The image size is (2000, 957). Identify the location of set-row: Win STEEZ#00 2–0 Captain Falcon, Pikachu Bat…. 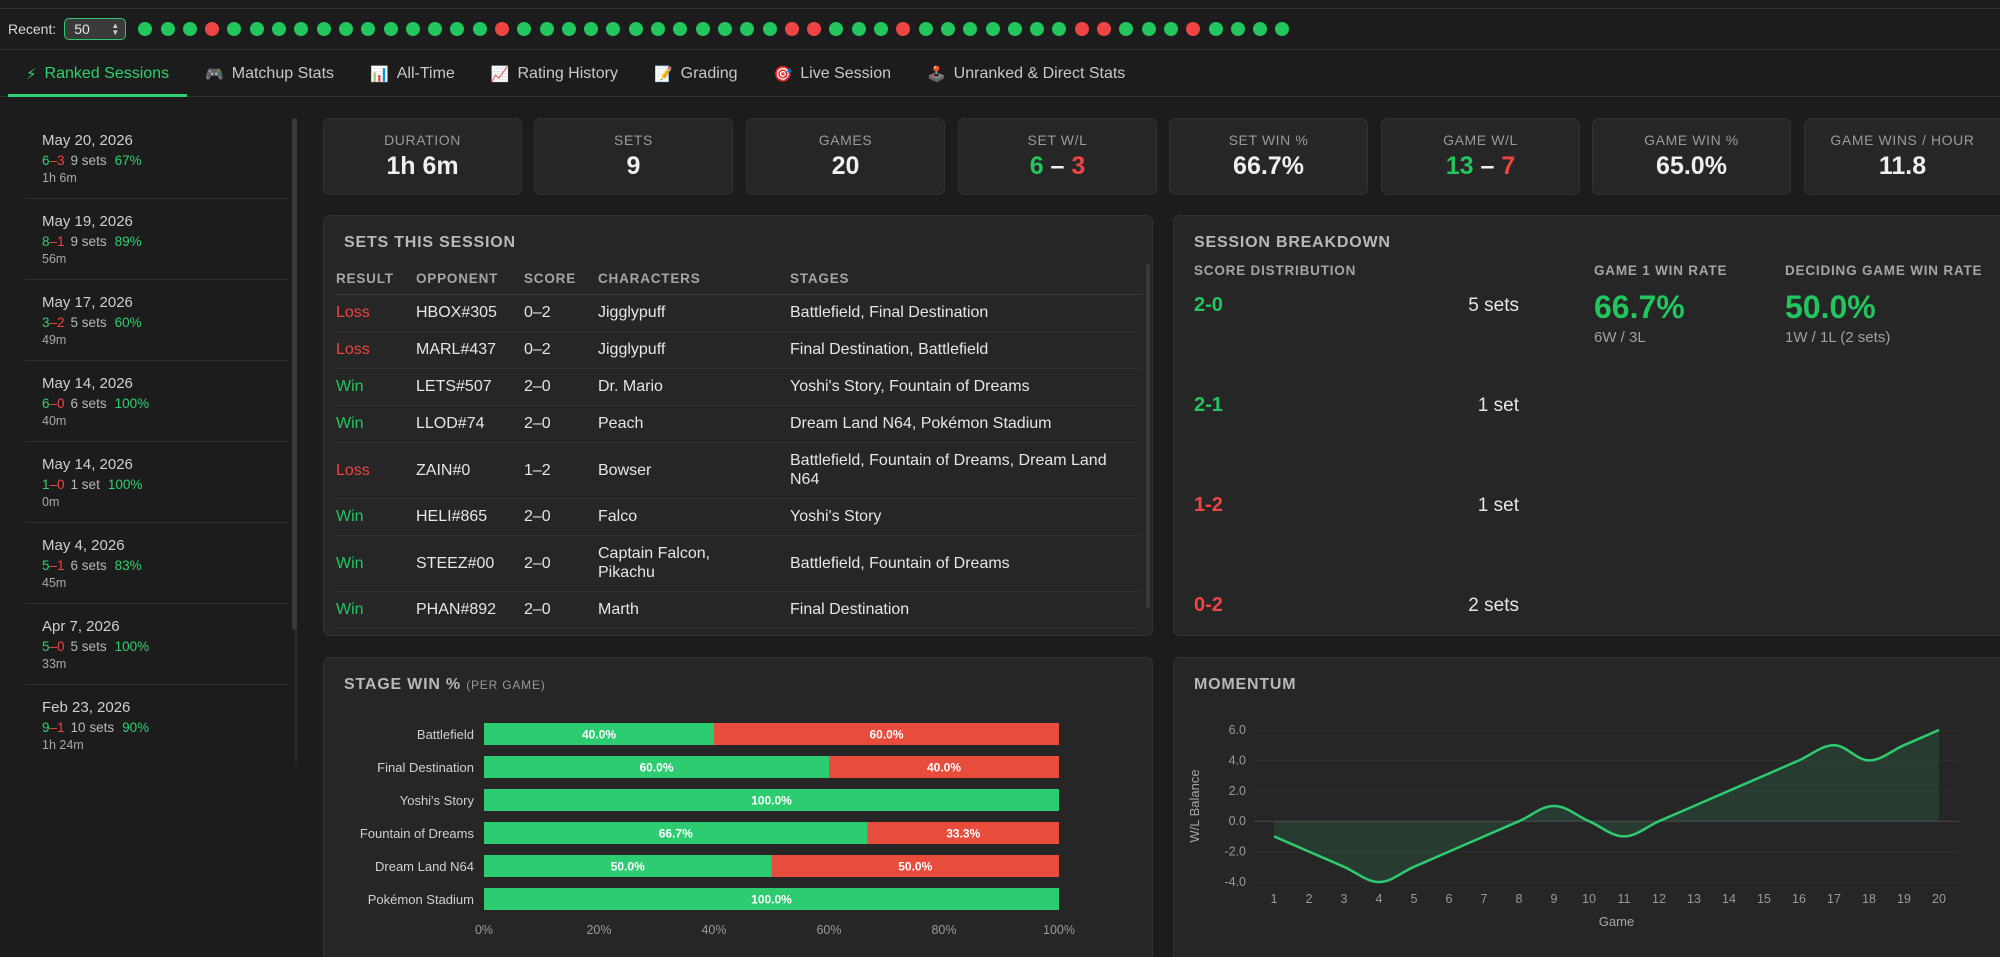
(739, 563).